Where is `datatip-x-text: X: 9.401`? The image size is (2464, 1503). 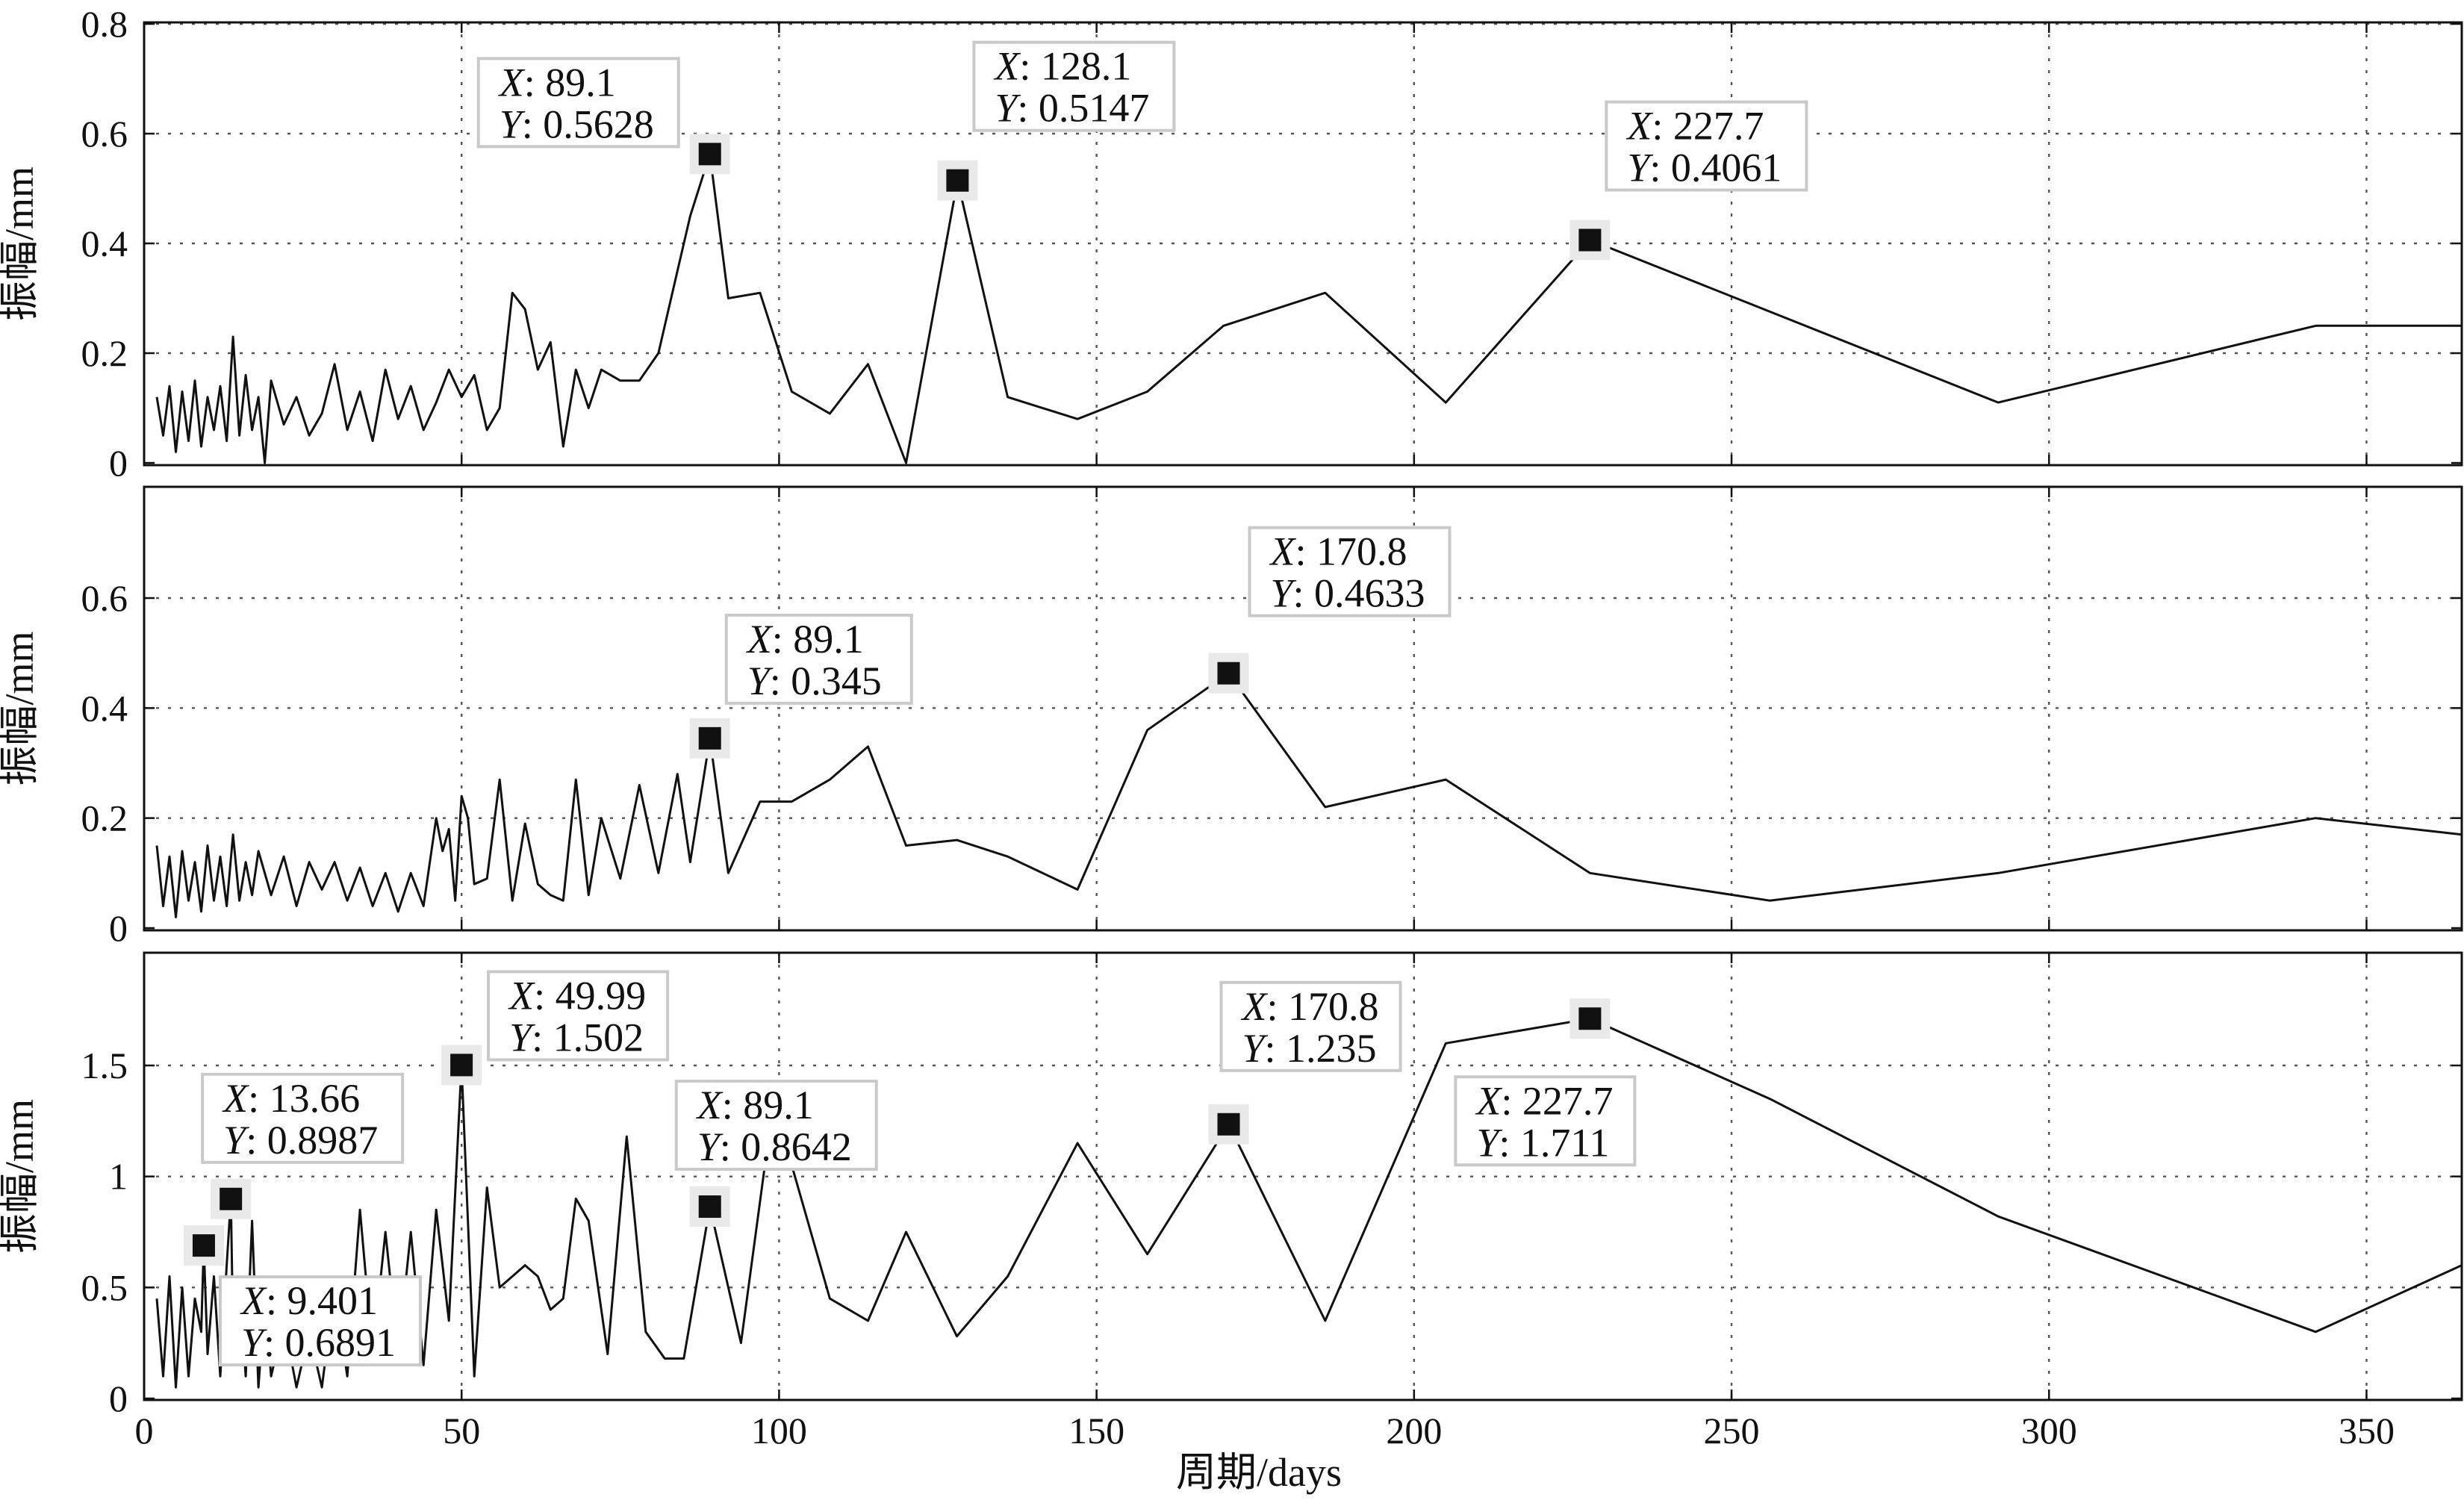
datatip-x-text: X: 9.401 is located at coordinates (309, 1300).